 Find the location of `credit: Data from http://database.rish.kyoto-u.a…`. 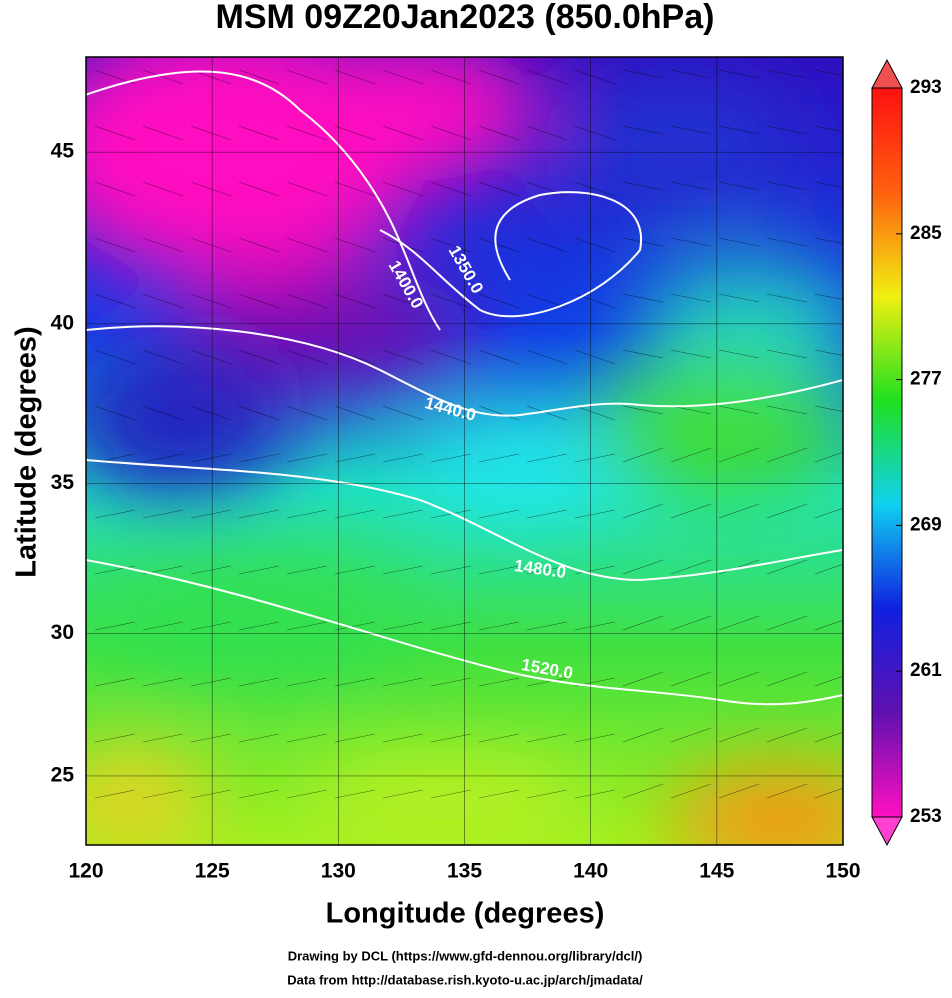

credit: Data from http://database.rish.kyoto-u.a… is located at coordinates (465, 979).